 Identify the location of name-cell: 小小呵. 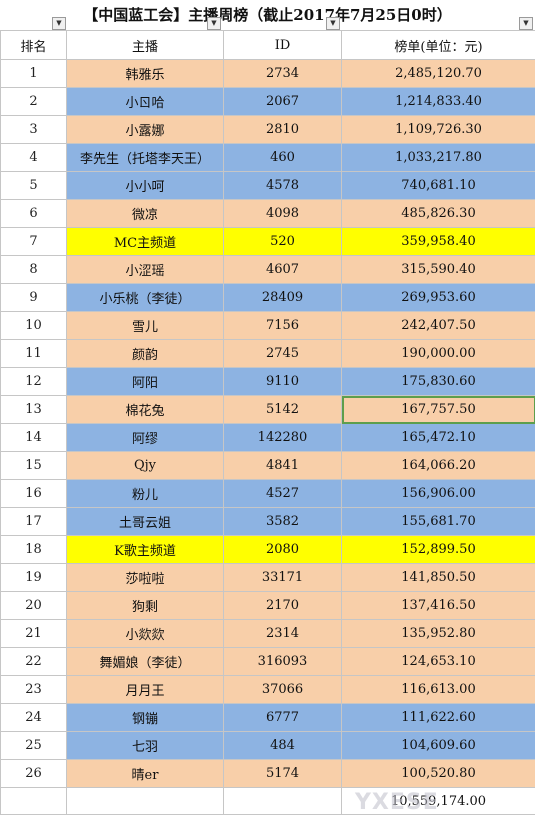
(145, 185).